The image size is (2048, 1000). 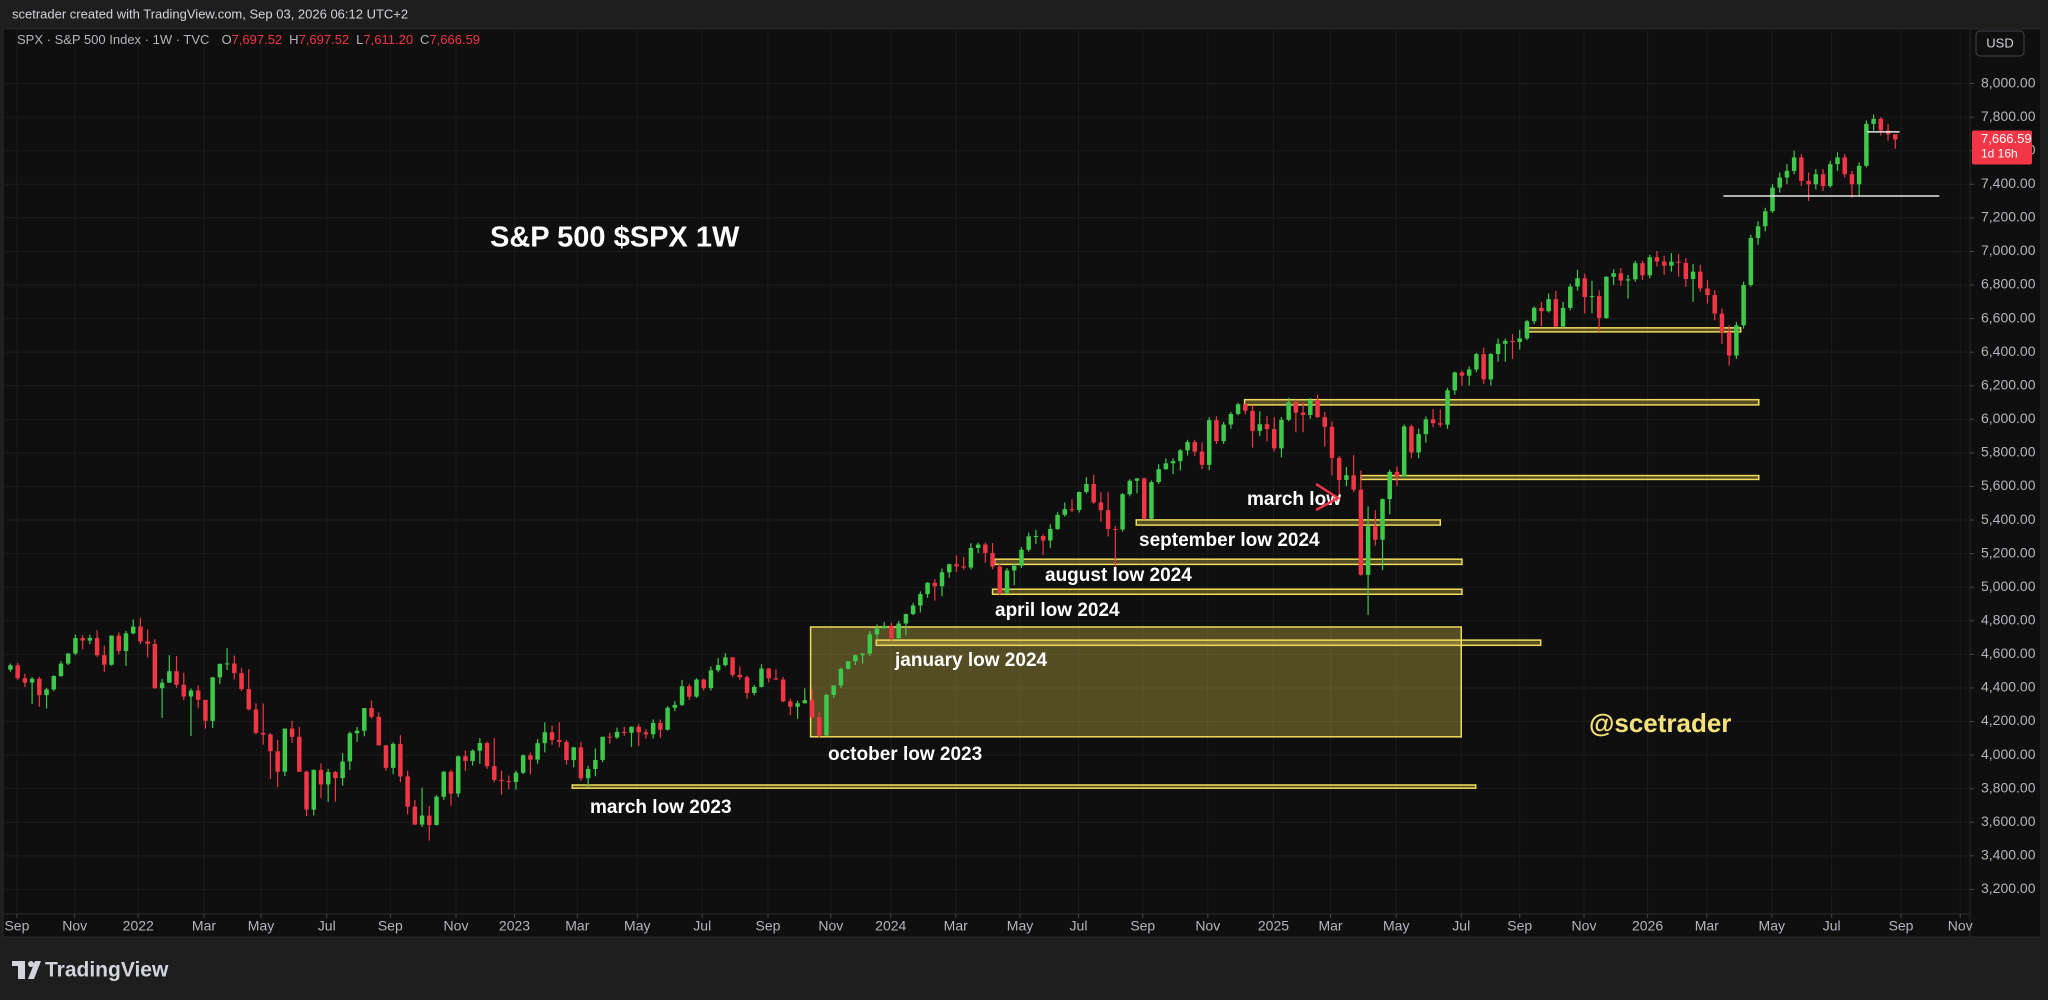 I want to click on x-tick-label: Nov, so click(x=1584, y=926).